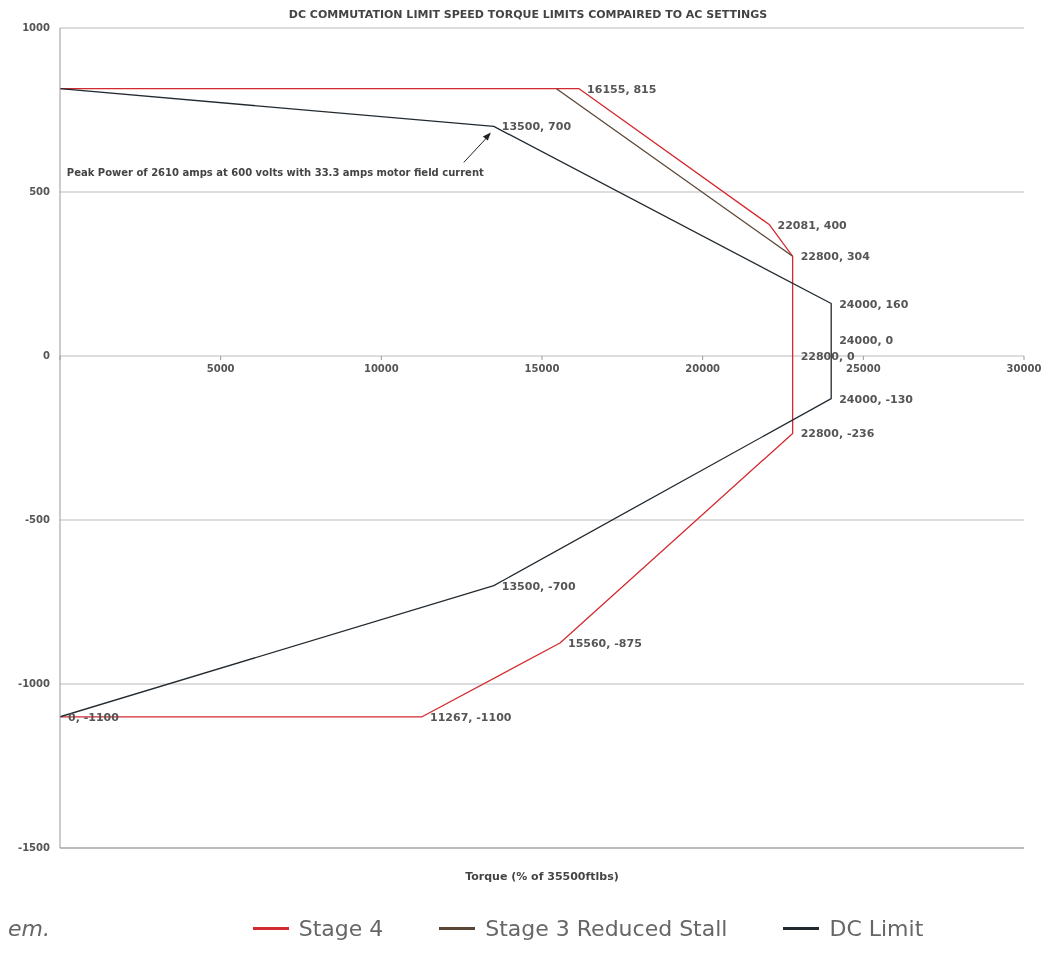 The height and width of the screenshot is (969, 1056). What do you see at coordinates (528, 14) in the screenshot?
I see `chart-title: DC COMMUTATION LIMIT SPEED TORQUE LIMITS COMPAIRED TO AC SETTINGS` at bounding box center [528, 14].